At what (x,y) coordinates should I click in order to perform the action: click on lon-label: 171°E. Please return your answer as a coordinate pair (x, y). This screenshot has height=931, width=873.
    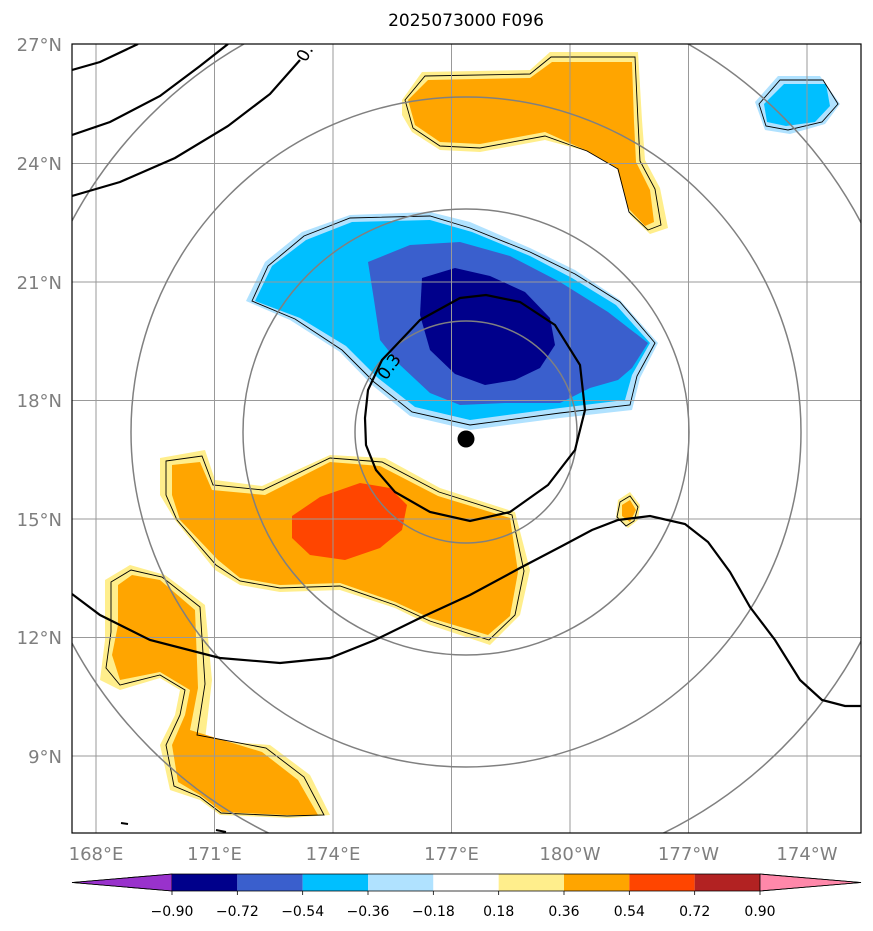
    Looking at the image, I should click on (214, 854).